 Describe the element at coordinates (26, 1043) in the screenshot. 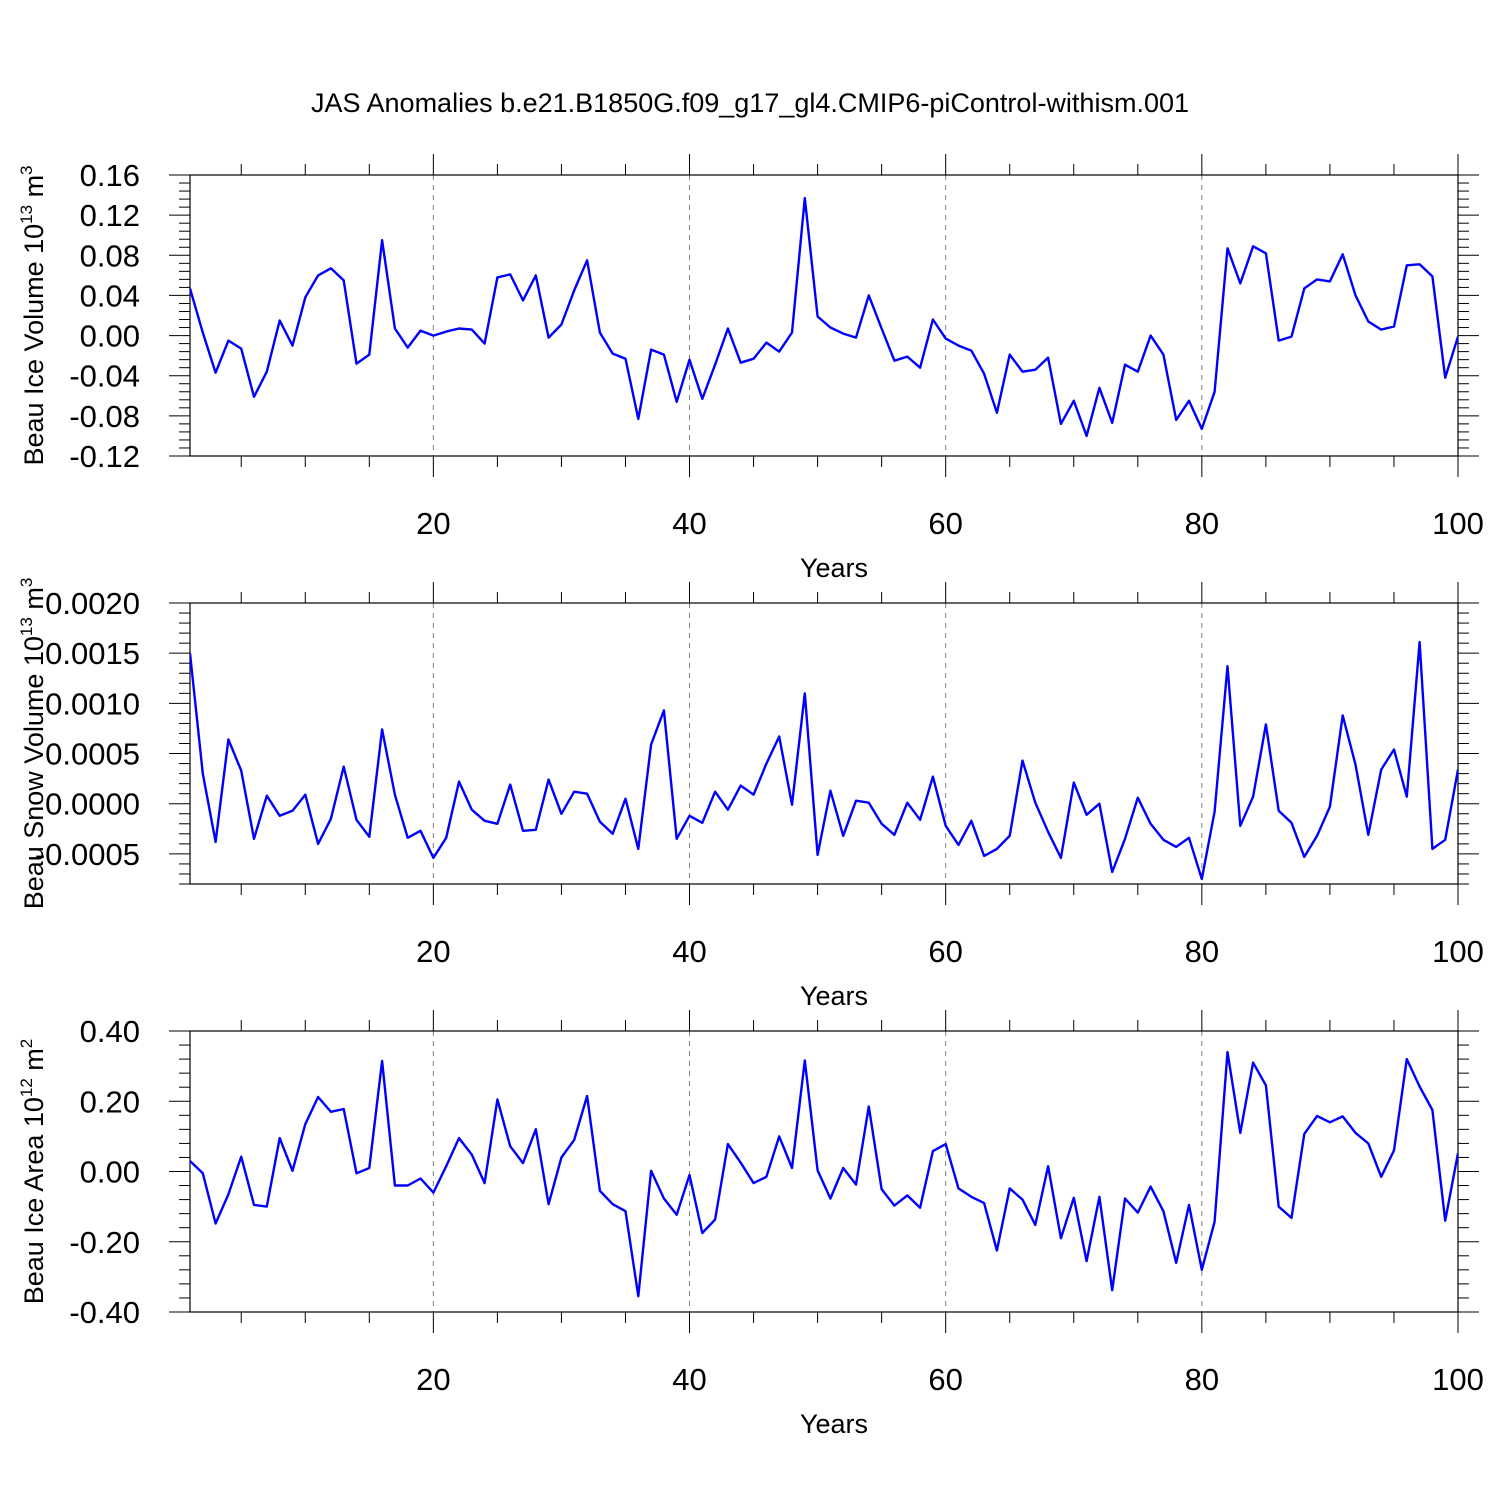

I see `y-axis-title-exponent: 2` at that location.